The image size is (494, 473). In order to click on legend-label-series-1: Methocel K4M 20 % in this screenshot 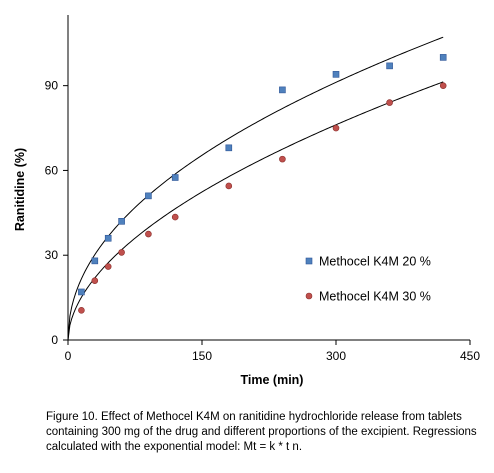, I will do `click(375, 262)`.